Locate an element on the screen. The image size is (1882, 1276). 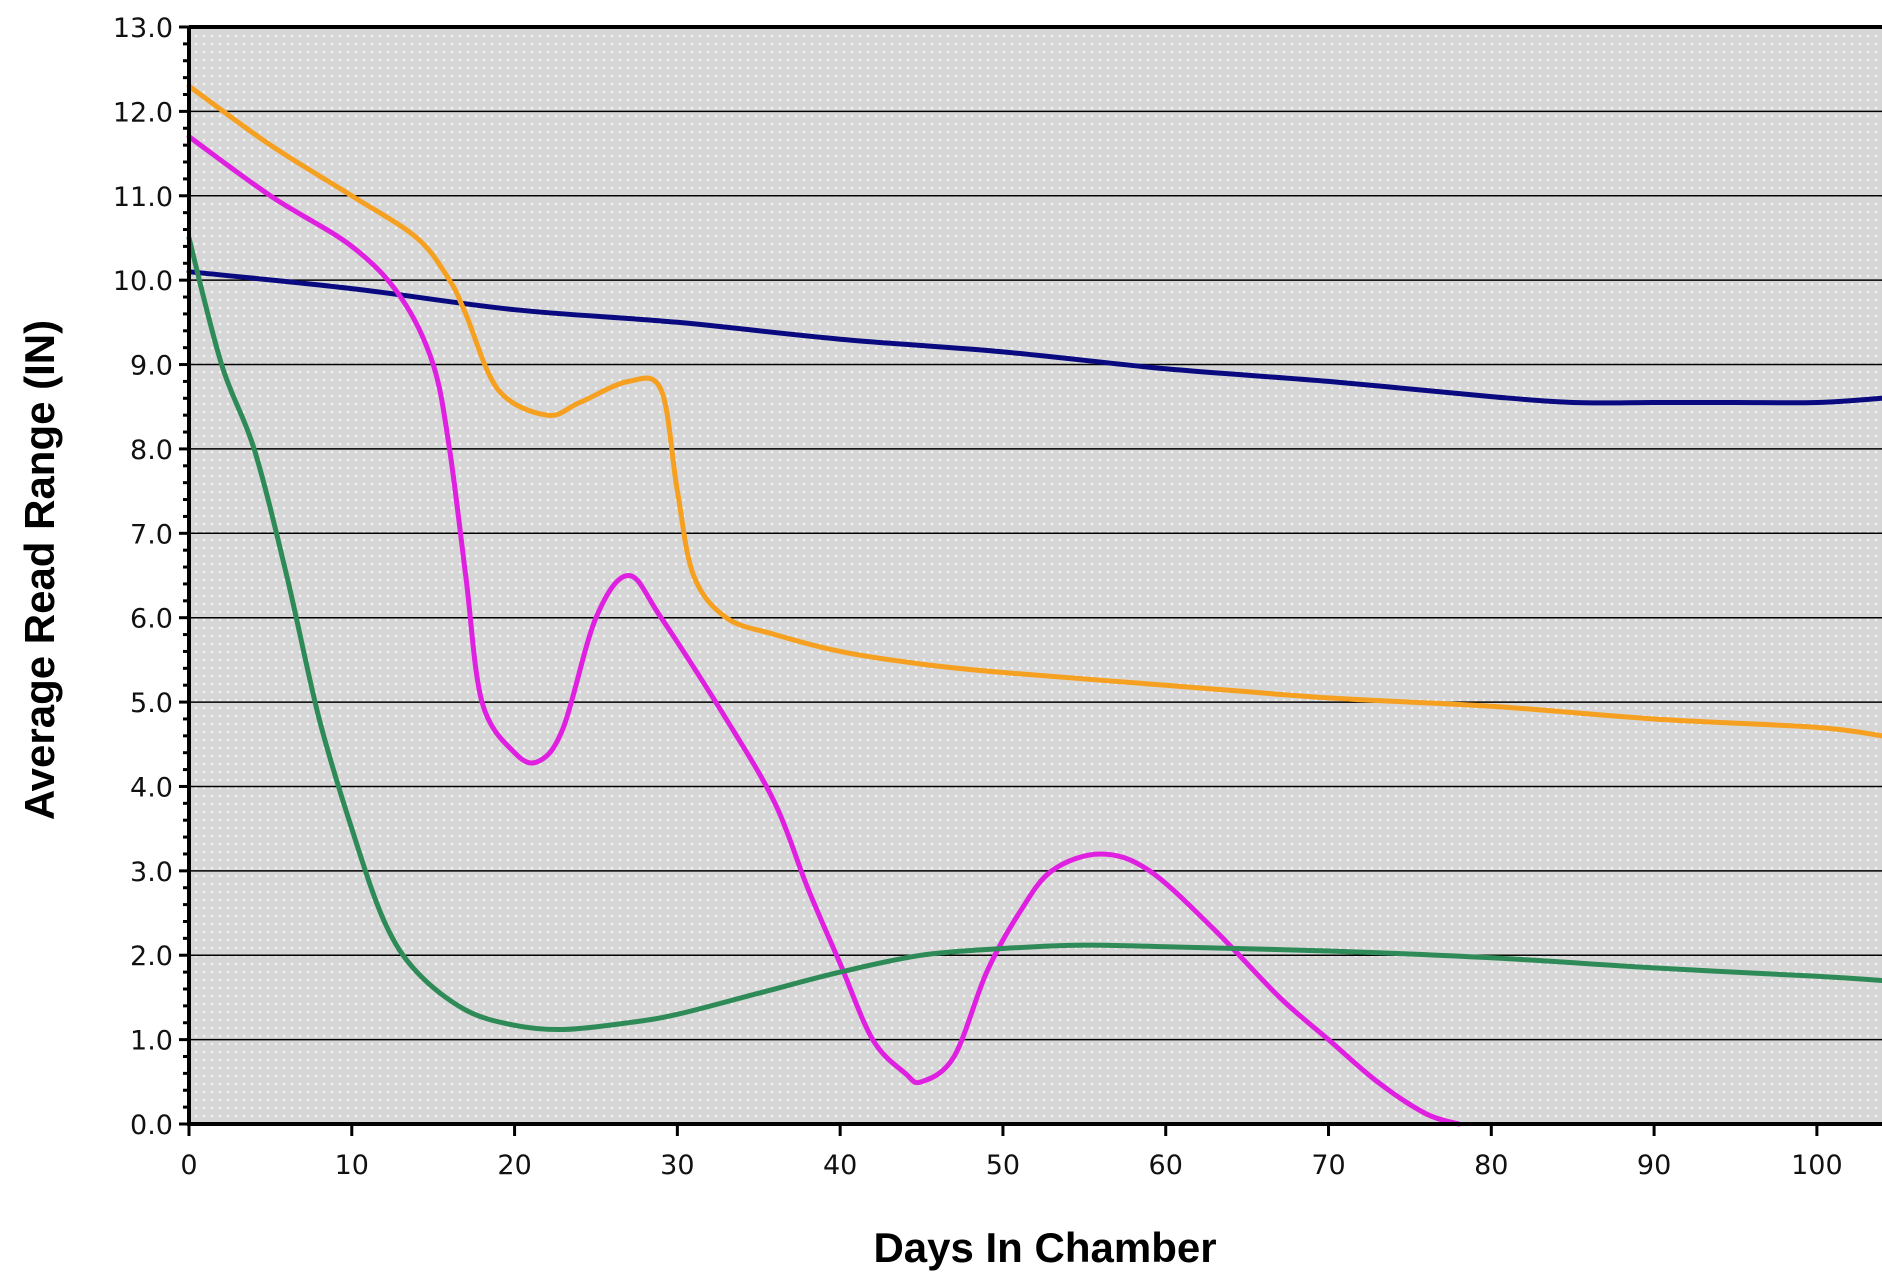
x-tick-label: 40 is located at coordinates (840, 1165).